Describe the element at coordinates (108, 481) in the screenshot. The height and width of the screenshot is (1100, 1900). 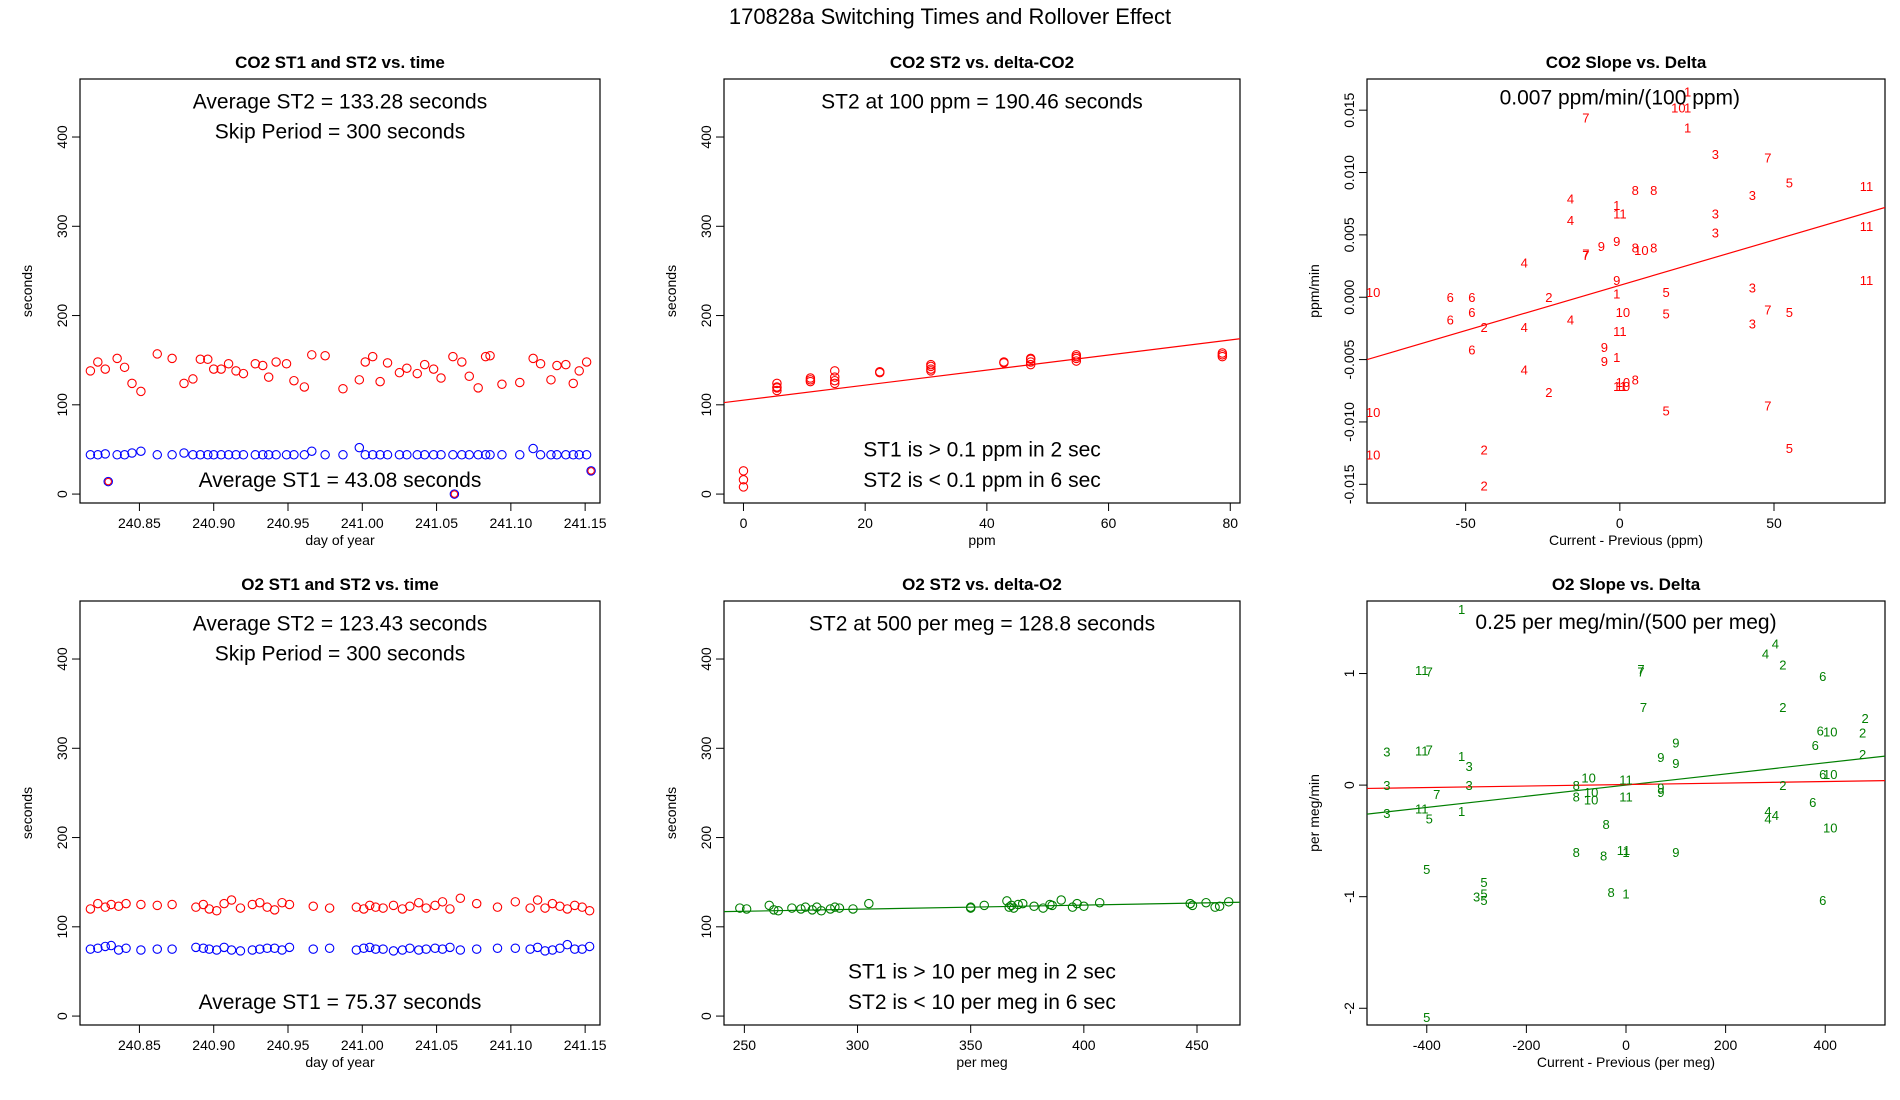
I see `co2-time-overlap-point` at that location.